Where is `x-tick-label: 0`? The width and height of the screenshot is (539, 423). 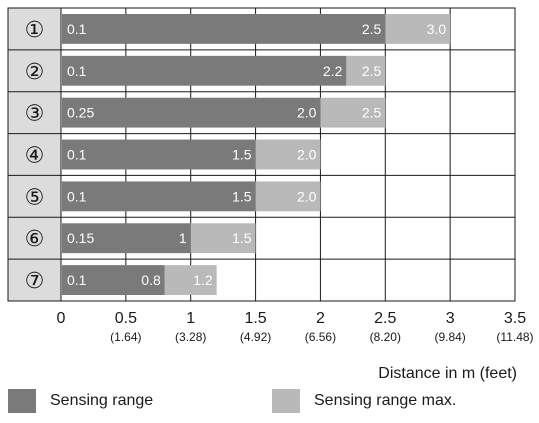
x-tick-label: 0 is located at coordinates (61, 318).